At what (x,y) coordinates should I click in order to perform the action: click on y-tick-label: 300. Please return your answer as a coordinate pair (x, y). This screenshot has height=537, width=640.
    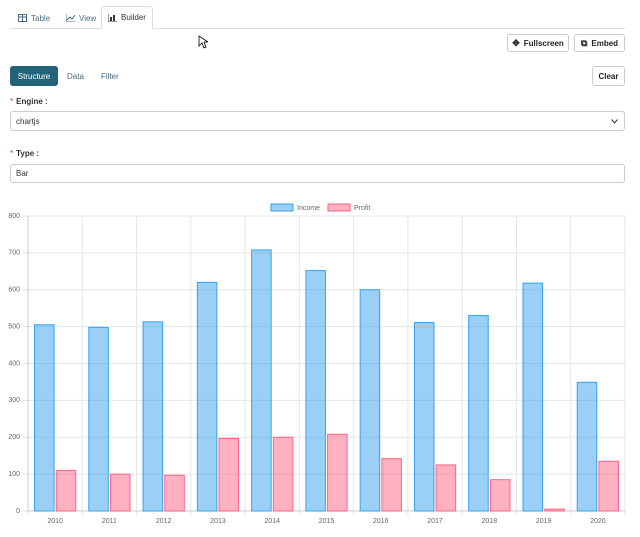
    Looking at the image, I should click on (14, 400).